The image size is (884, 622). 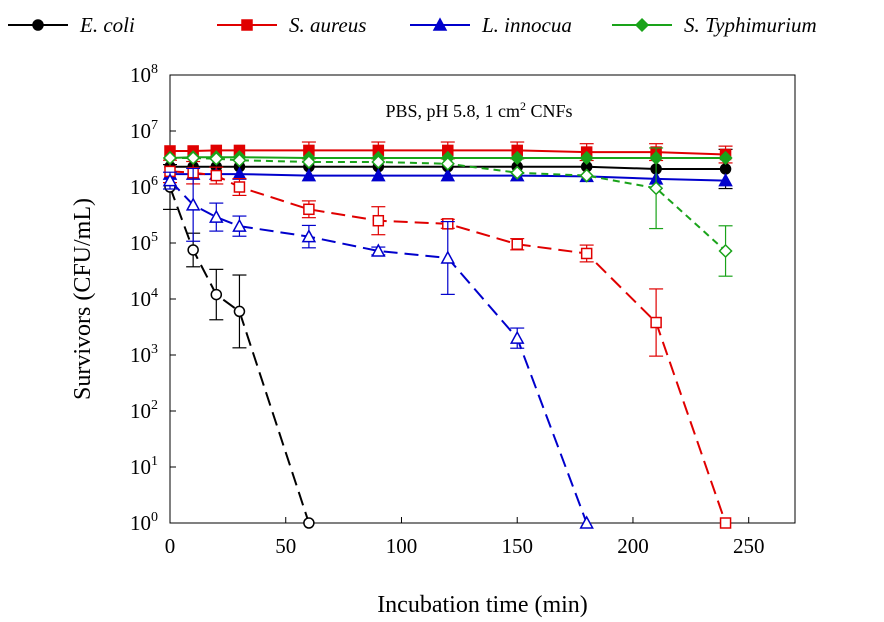 I want to click on x-tick-label: 50, so click(x=285, y=546).